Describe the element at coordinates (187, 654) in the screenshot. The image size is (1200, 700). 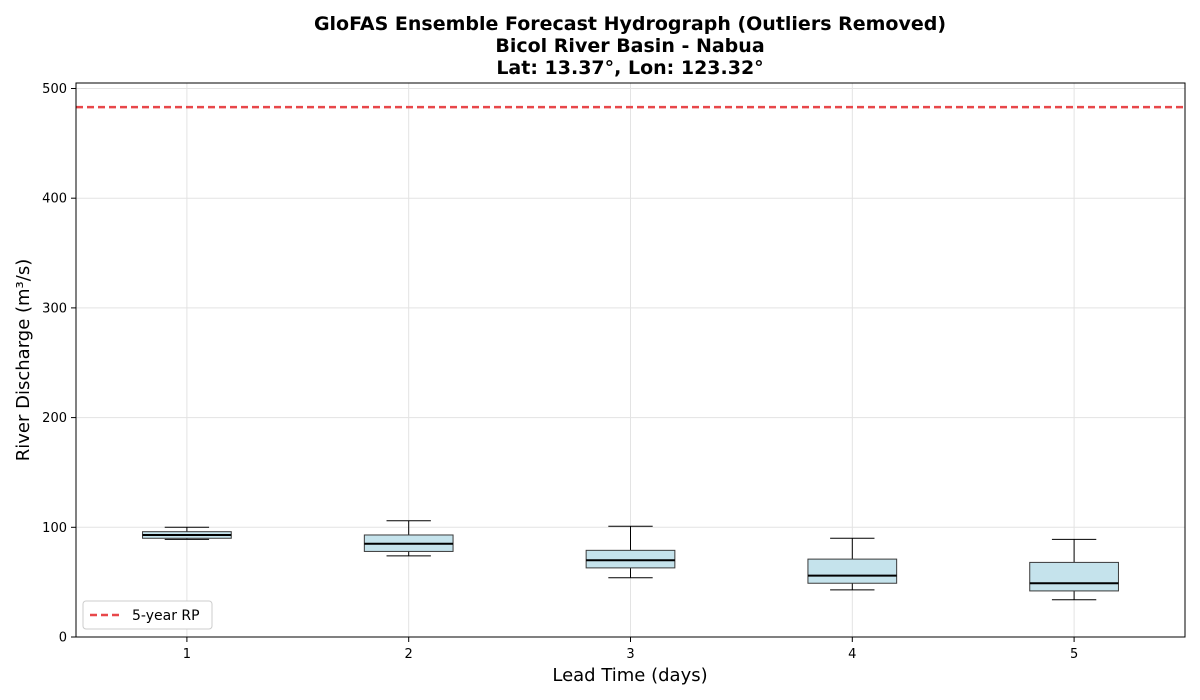
I see `x-tick-label: 1` at that location.